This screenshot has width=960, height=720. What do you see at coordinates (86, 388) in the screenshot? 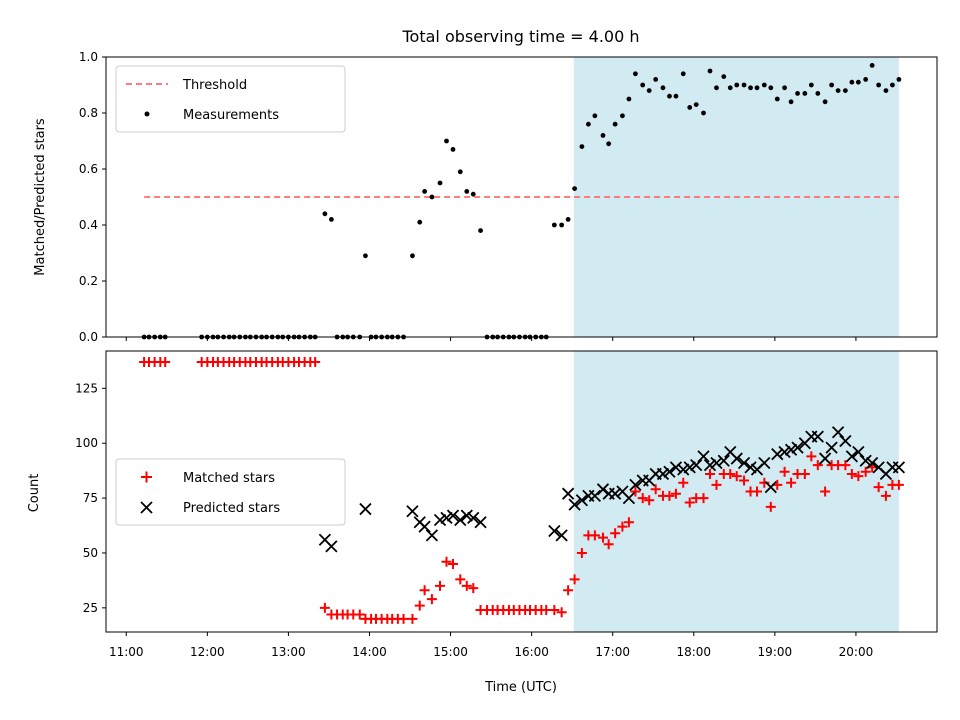
I see `bottom-y-tick-label: 125` at bounding box center [86, 388].